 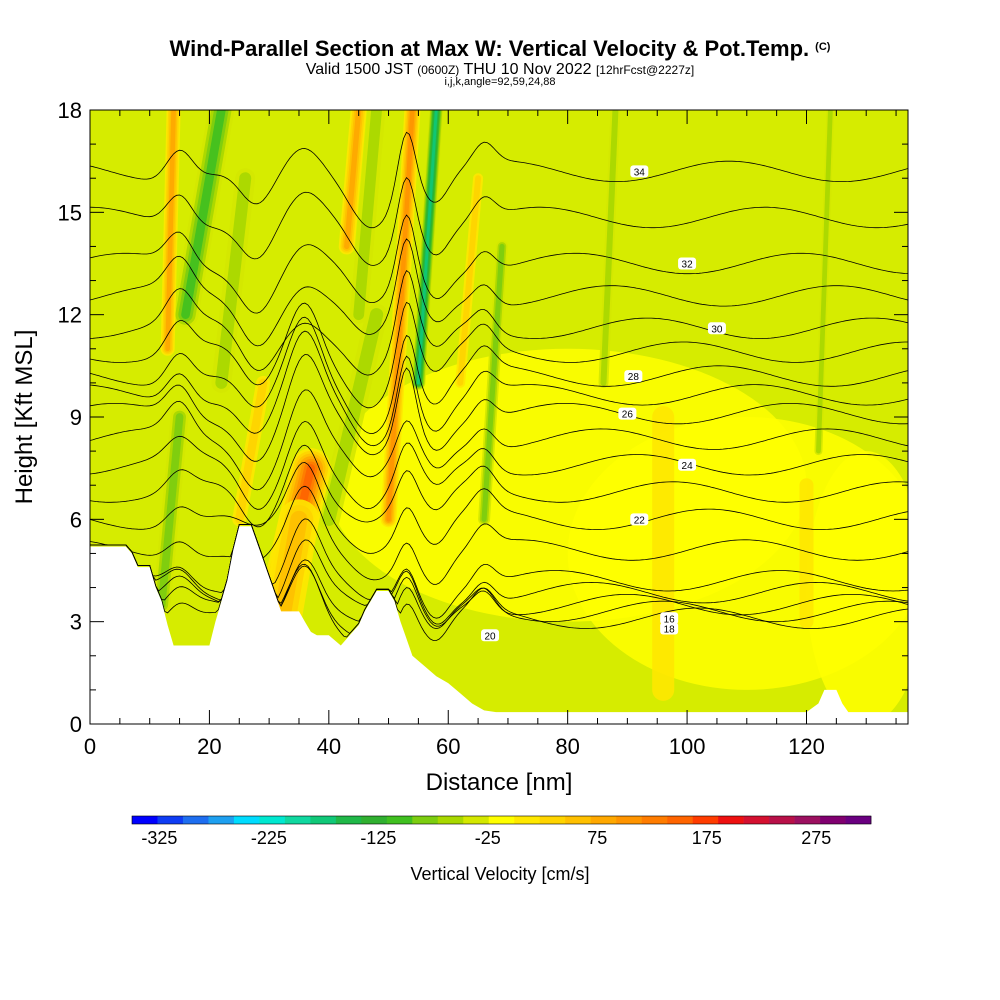 I want to click on colorbar-tick-label: 175, so click(x=707, y=838).